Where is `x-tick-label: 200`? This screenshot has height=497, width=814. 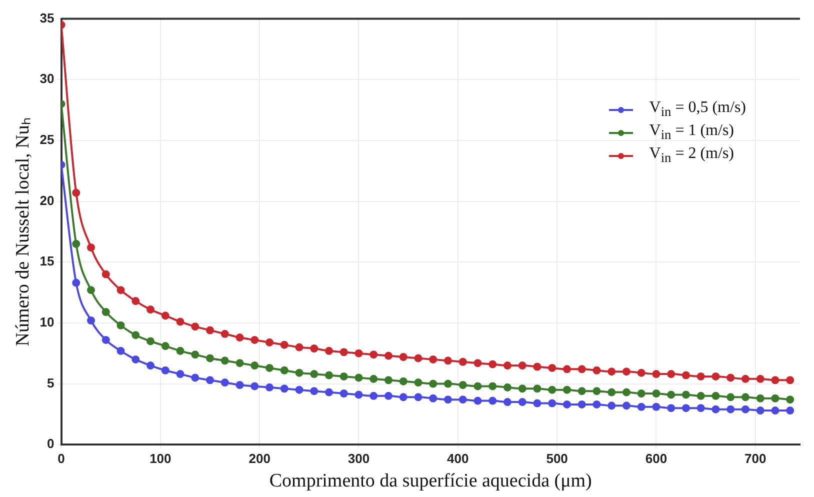
x-tick-label: 200 is located at coordinates (259, 458).